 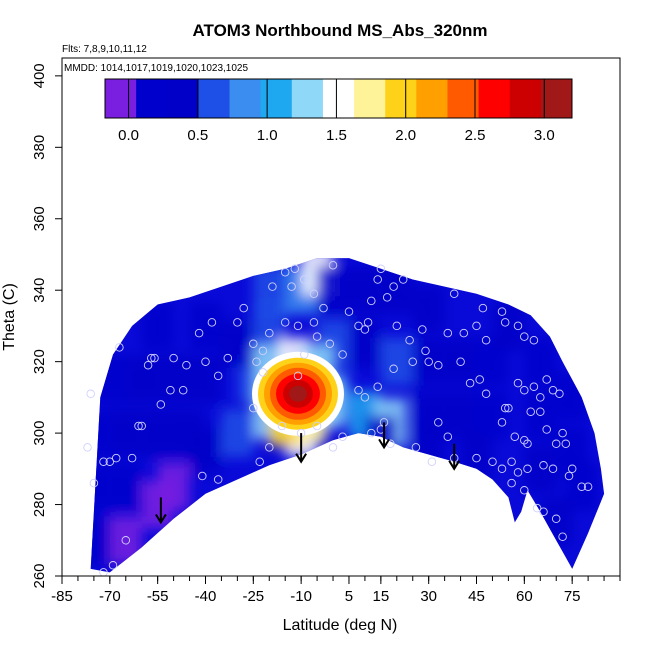 What do you see at coordinates (39, 75) in the screenshot?
I see `y-tick-label: 400` at bounding box center [39, 75].